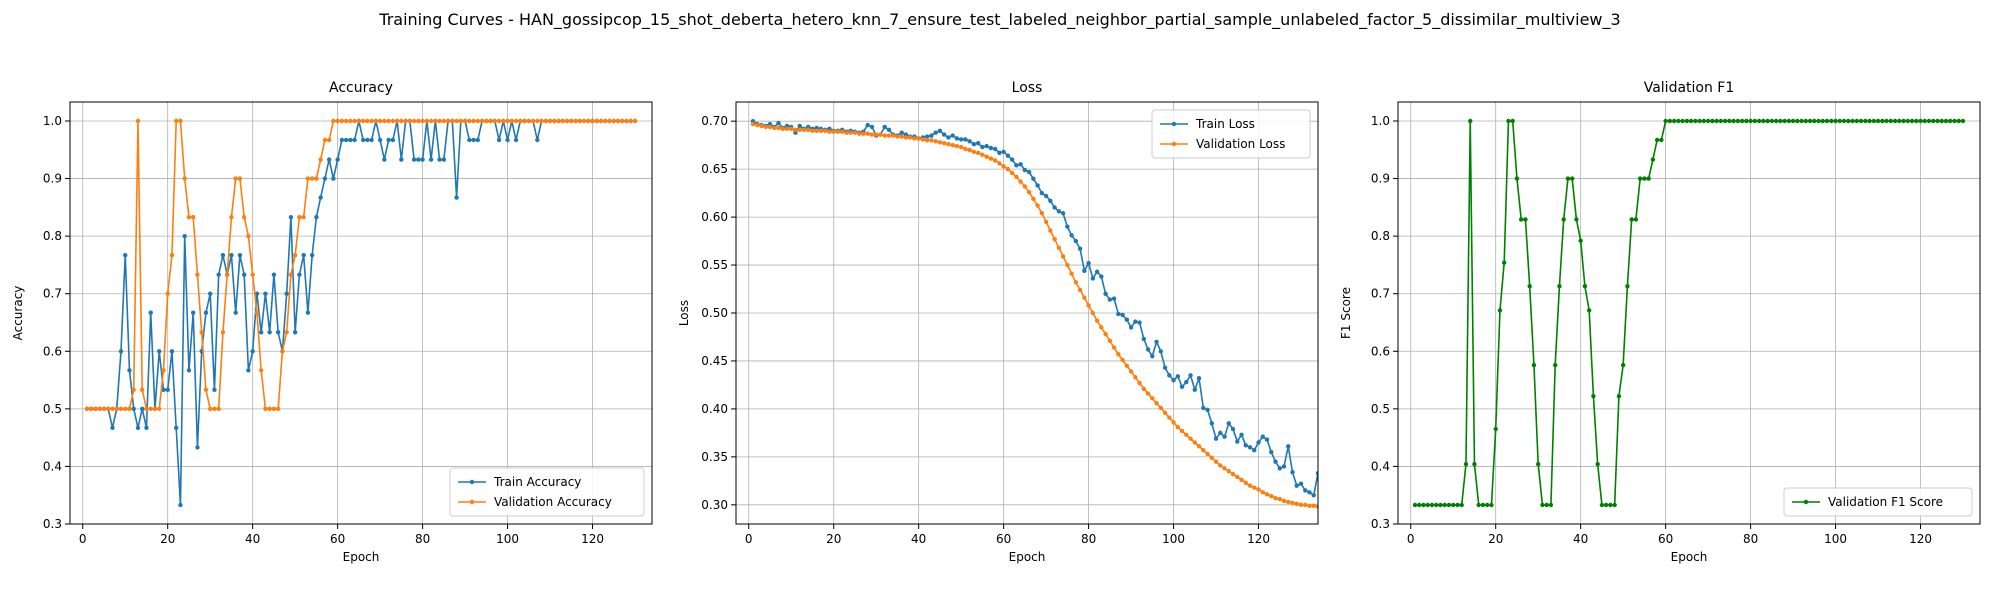 This screenshot has width=2000, height=600. What do you see at coordinates (83, 539) in the screenshot?
I see `x-tick-label: 0` at bounding box center [83, 539].